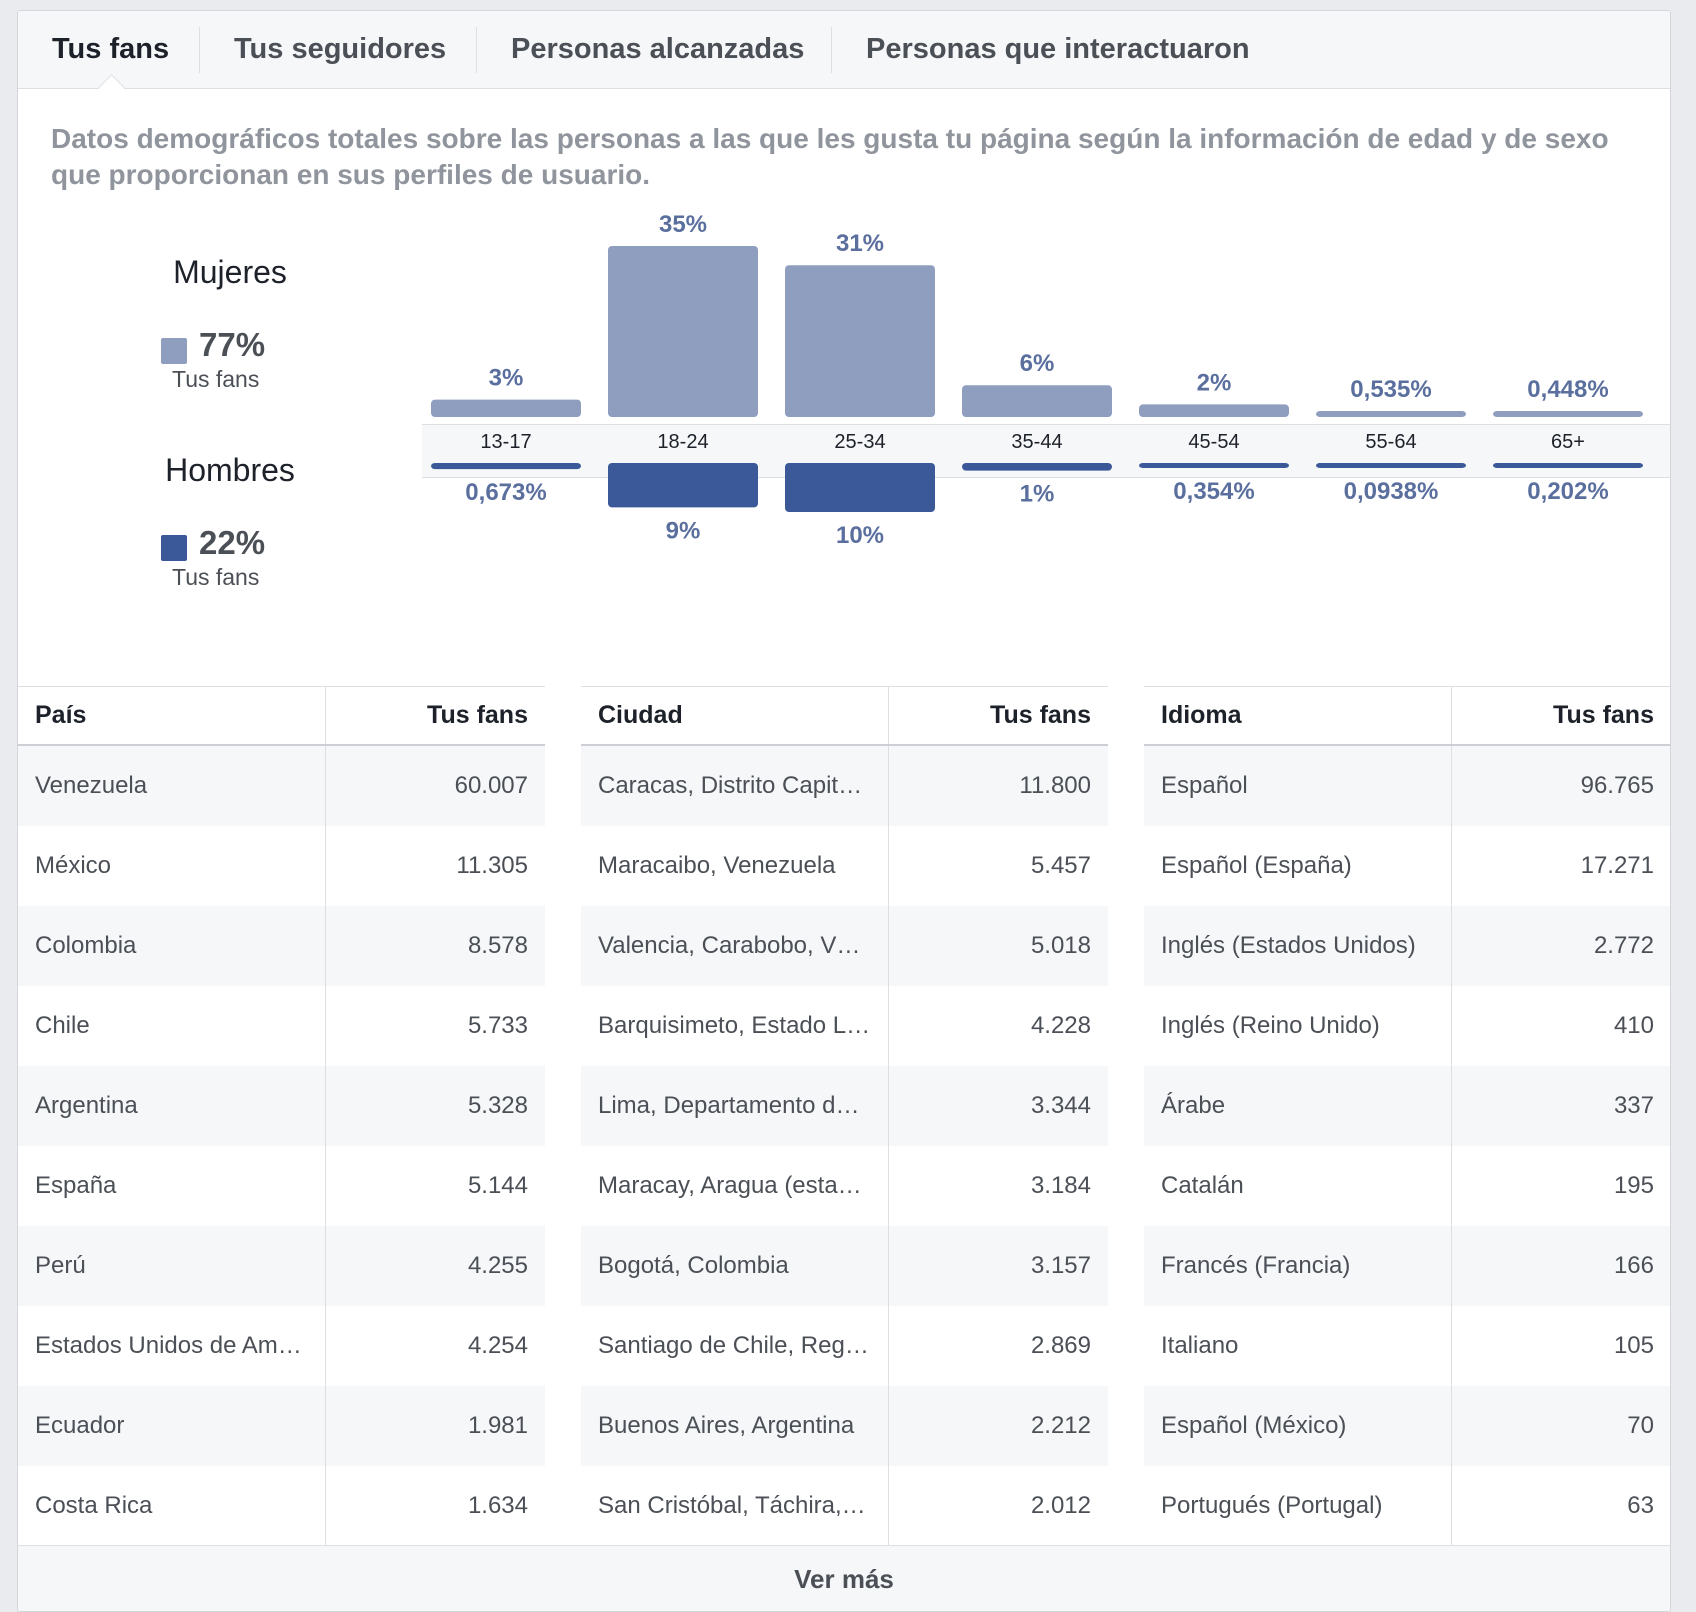  What do you see at coordinates (1060, 1185) in the screenshot?
I see `row-value: 3.184` at bounding box center [1060, 1185].